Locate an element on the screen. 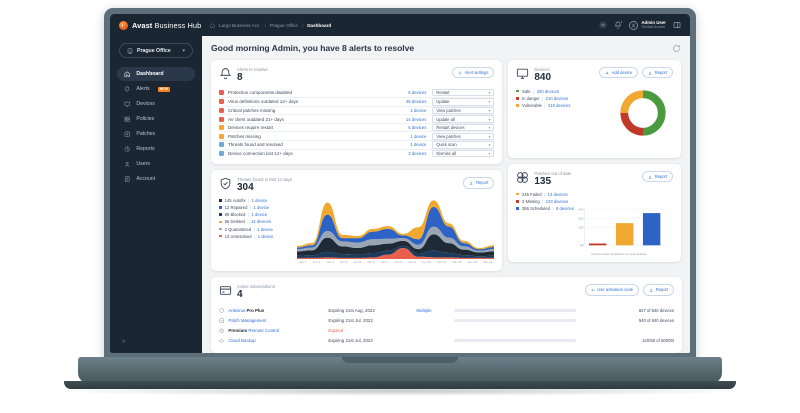  alert-action-select: Update ▾ is located at coordinates (463, 102).